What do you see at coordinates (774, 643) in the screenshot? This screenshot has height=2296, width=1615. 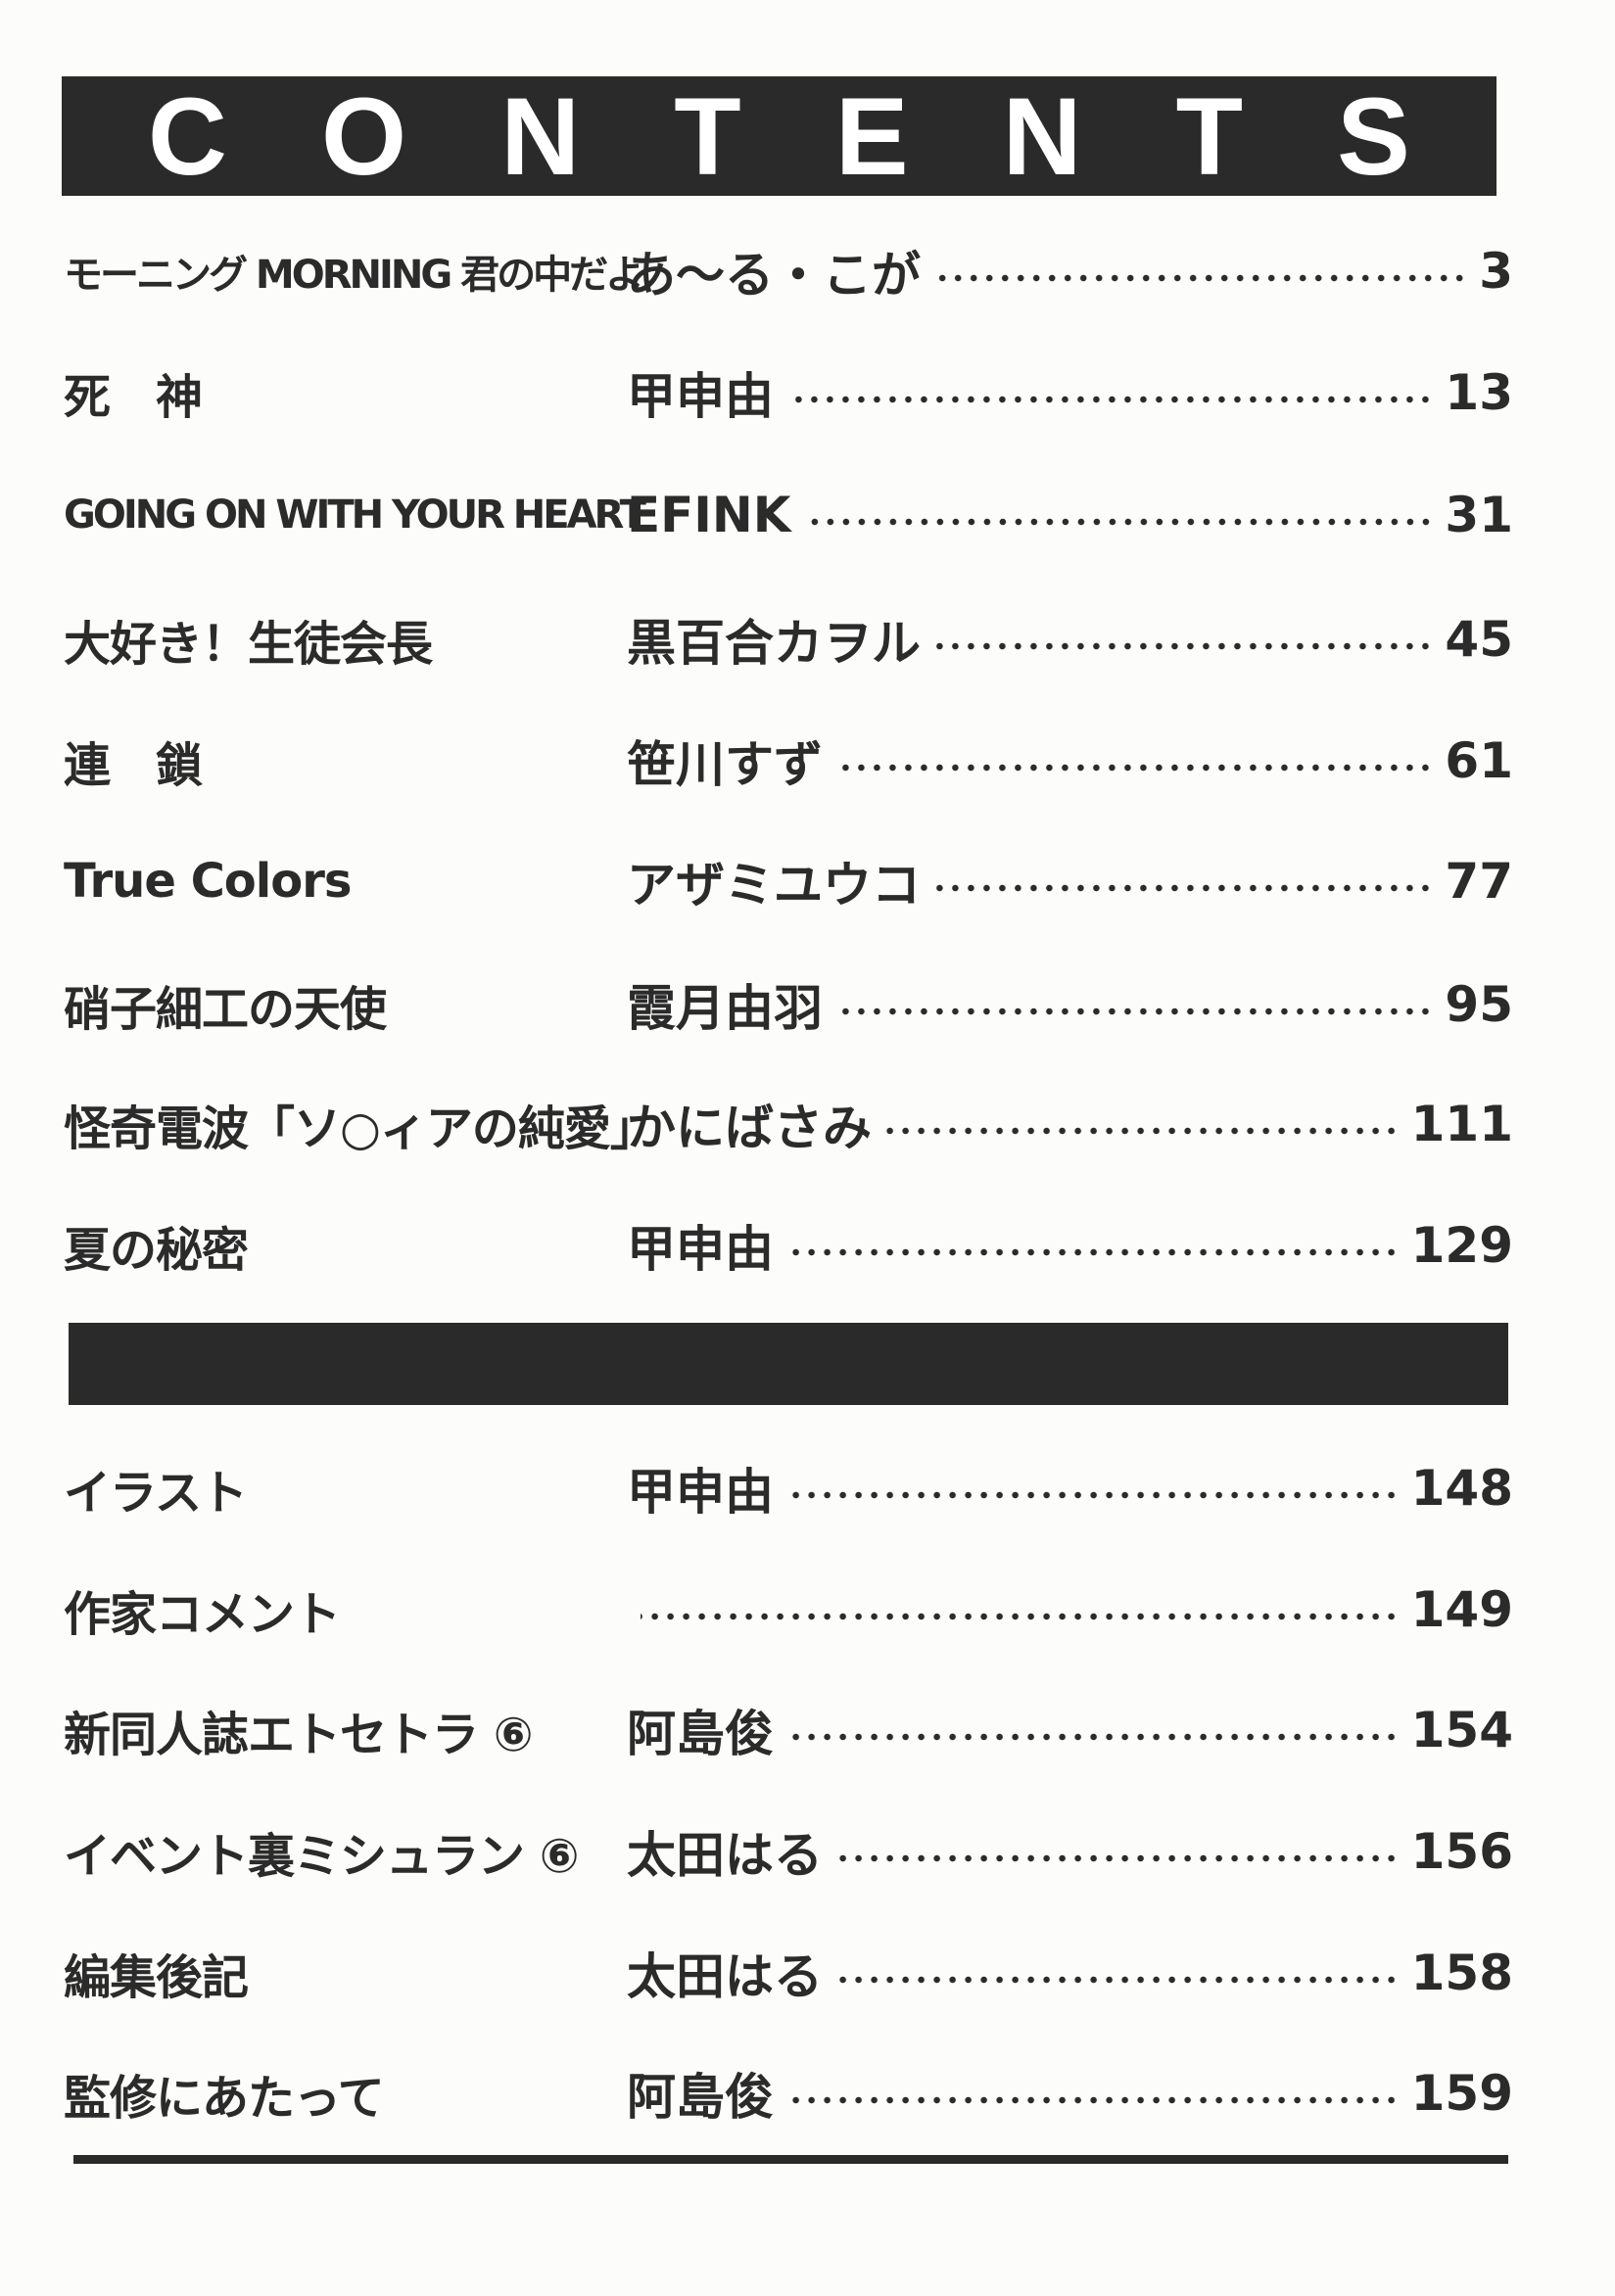 I see `entry-author: 黒百合カヲル` at bounding box center [774, 643].